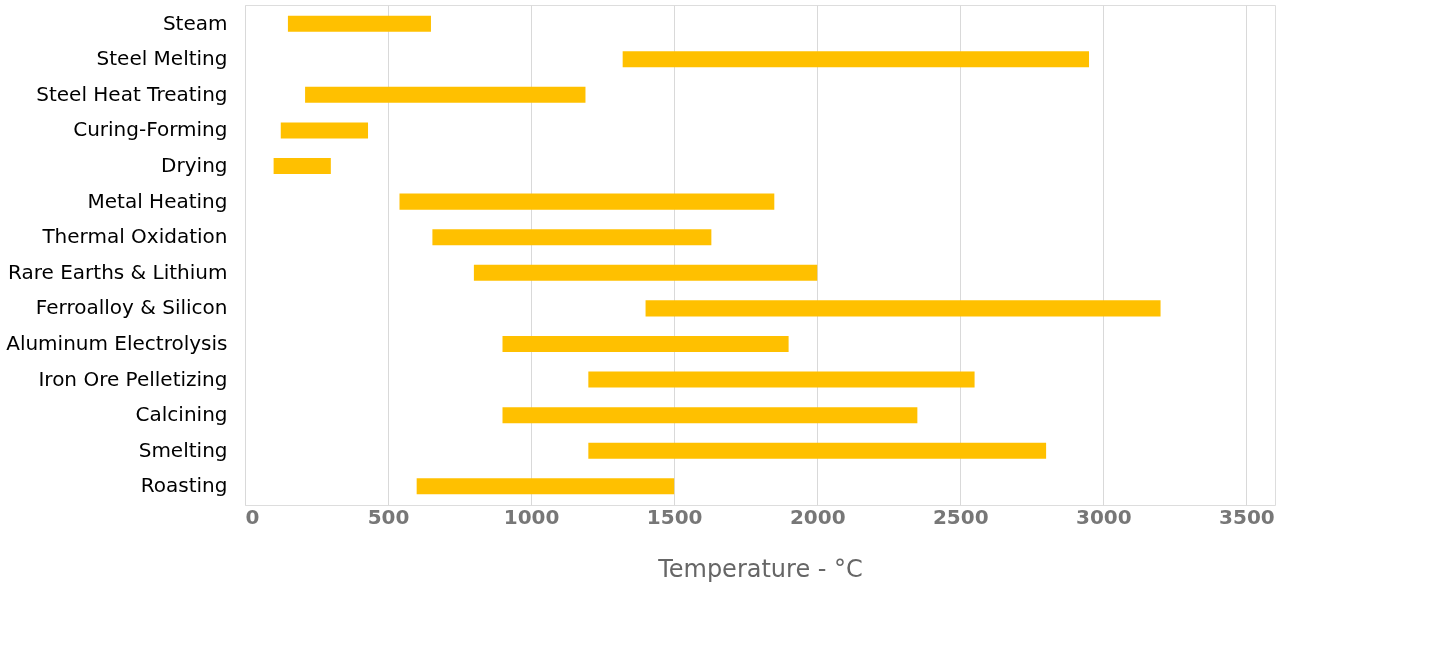  I want to click on x-tick-label: 1000, so click(531, 516).